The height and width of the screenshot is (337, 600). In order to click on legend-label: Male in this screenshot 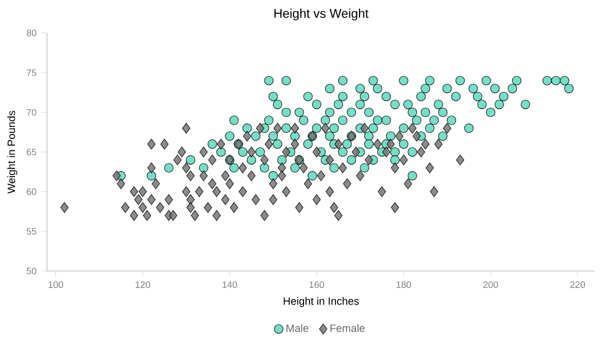, I will do `click(297, 328)`.